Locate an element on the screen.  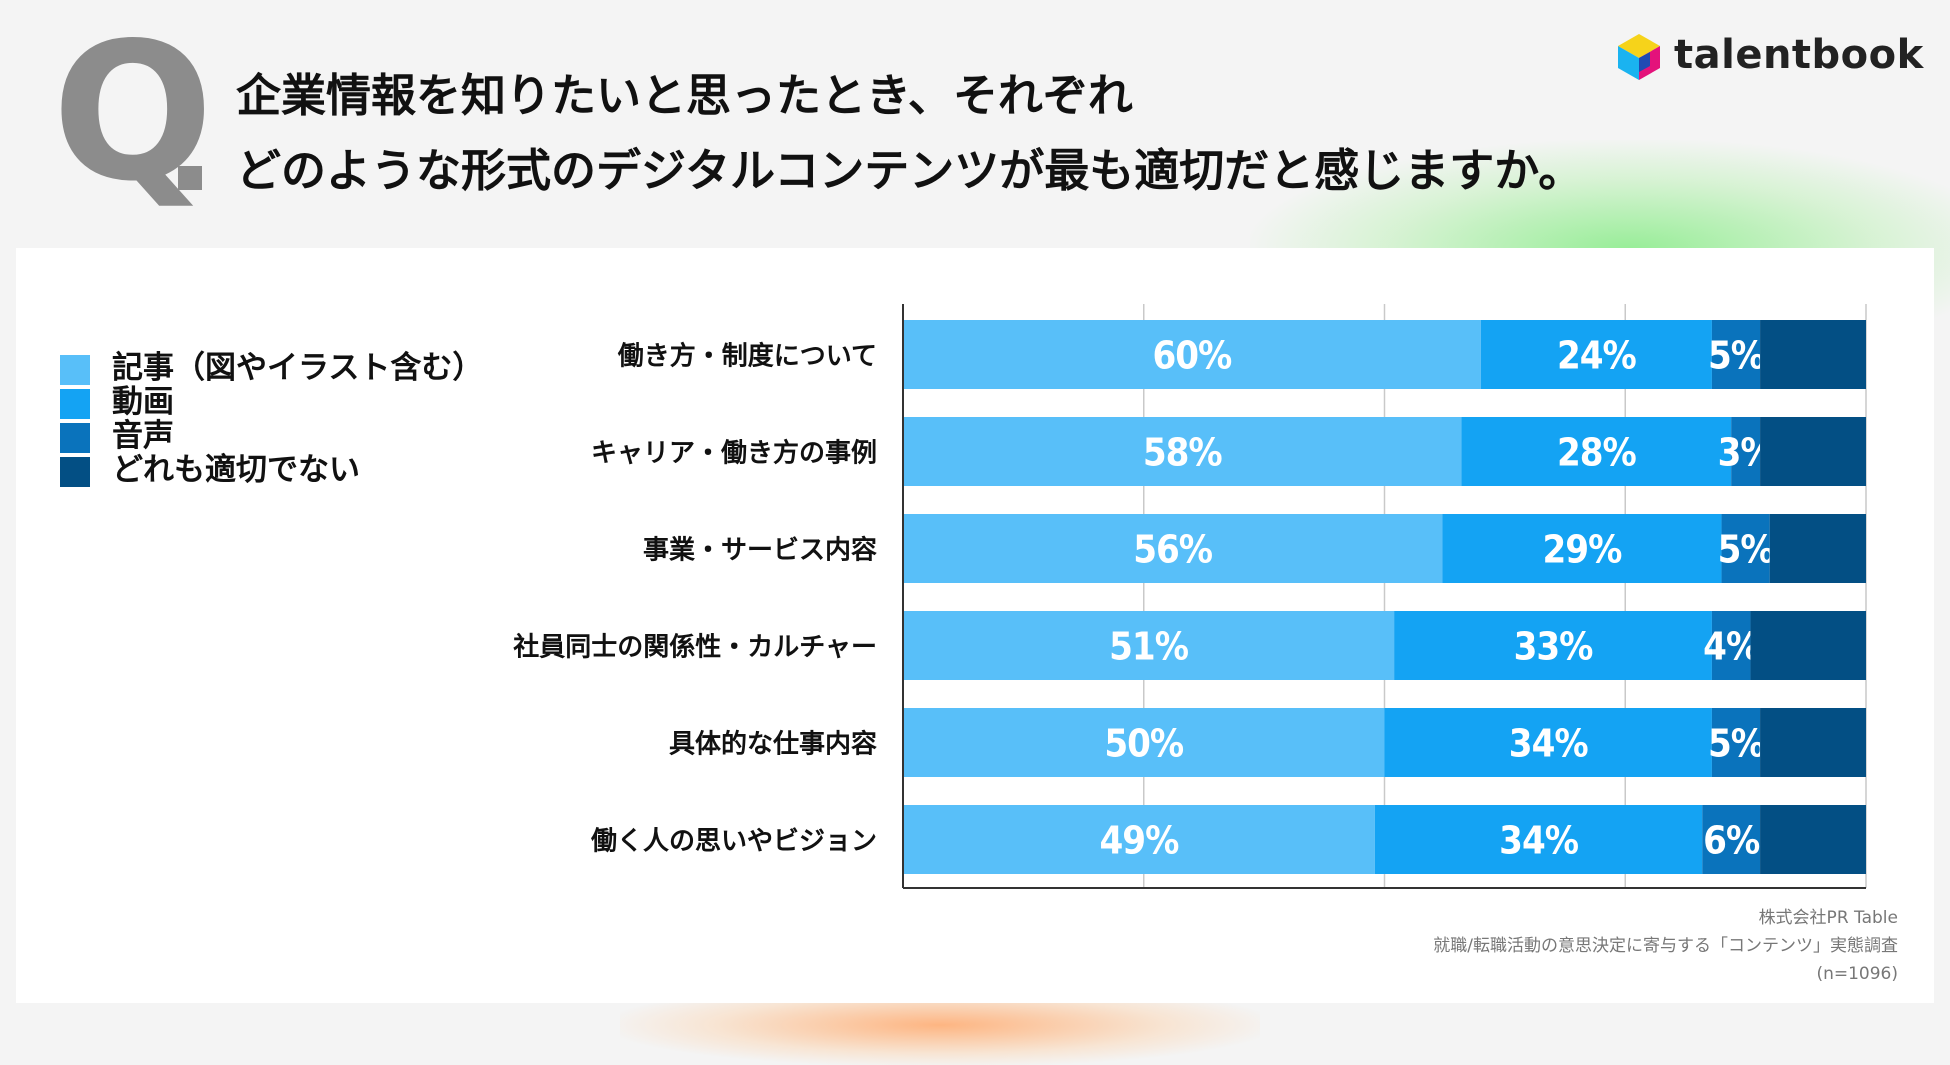
data-label-video-row-3: 29% is located at coordinates (1583, 550).